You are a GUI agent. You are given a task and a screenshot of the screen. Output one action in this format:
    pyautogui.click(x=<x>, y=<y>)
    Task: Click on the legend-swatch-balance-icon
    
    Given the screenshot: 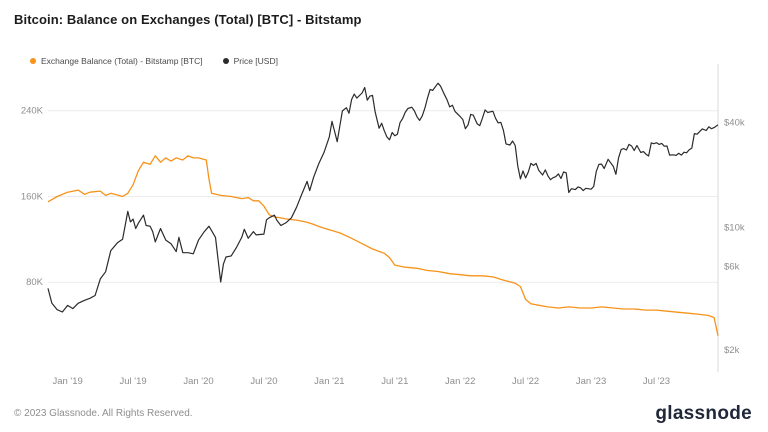 What is the action you would take?
    pyautogui.click(x=33, y=61)
    